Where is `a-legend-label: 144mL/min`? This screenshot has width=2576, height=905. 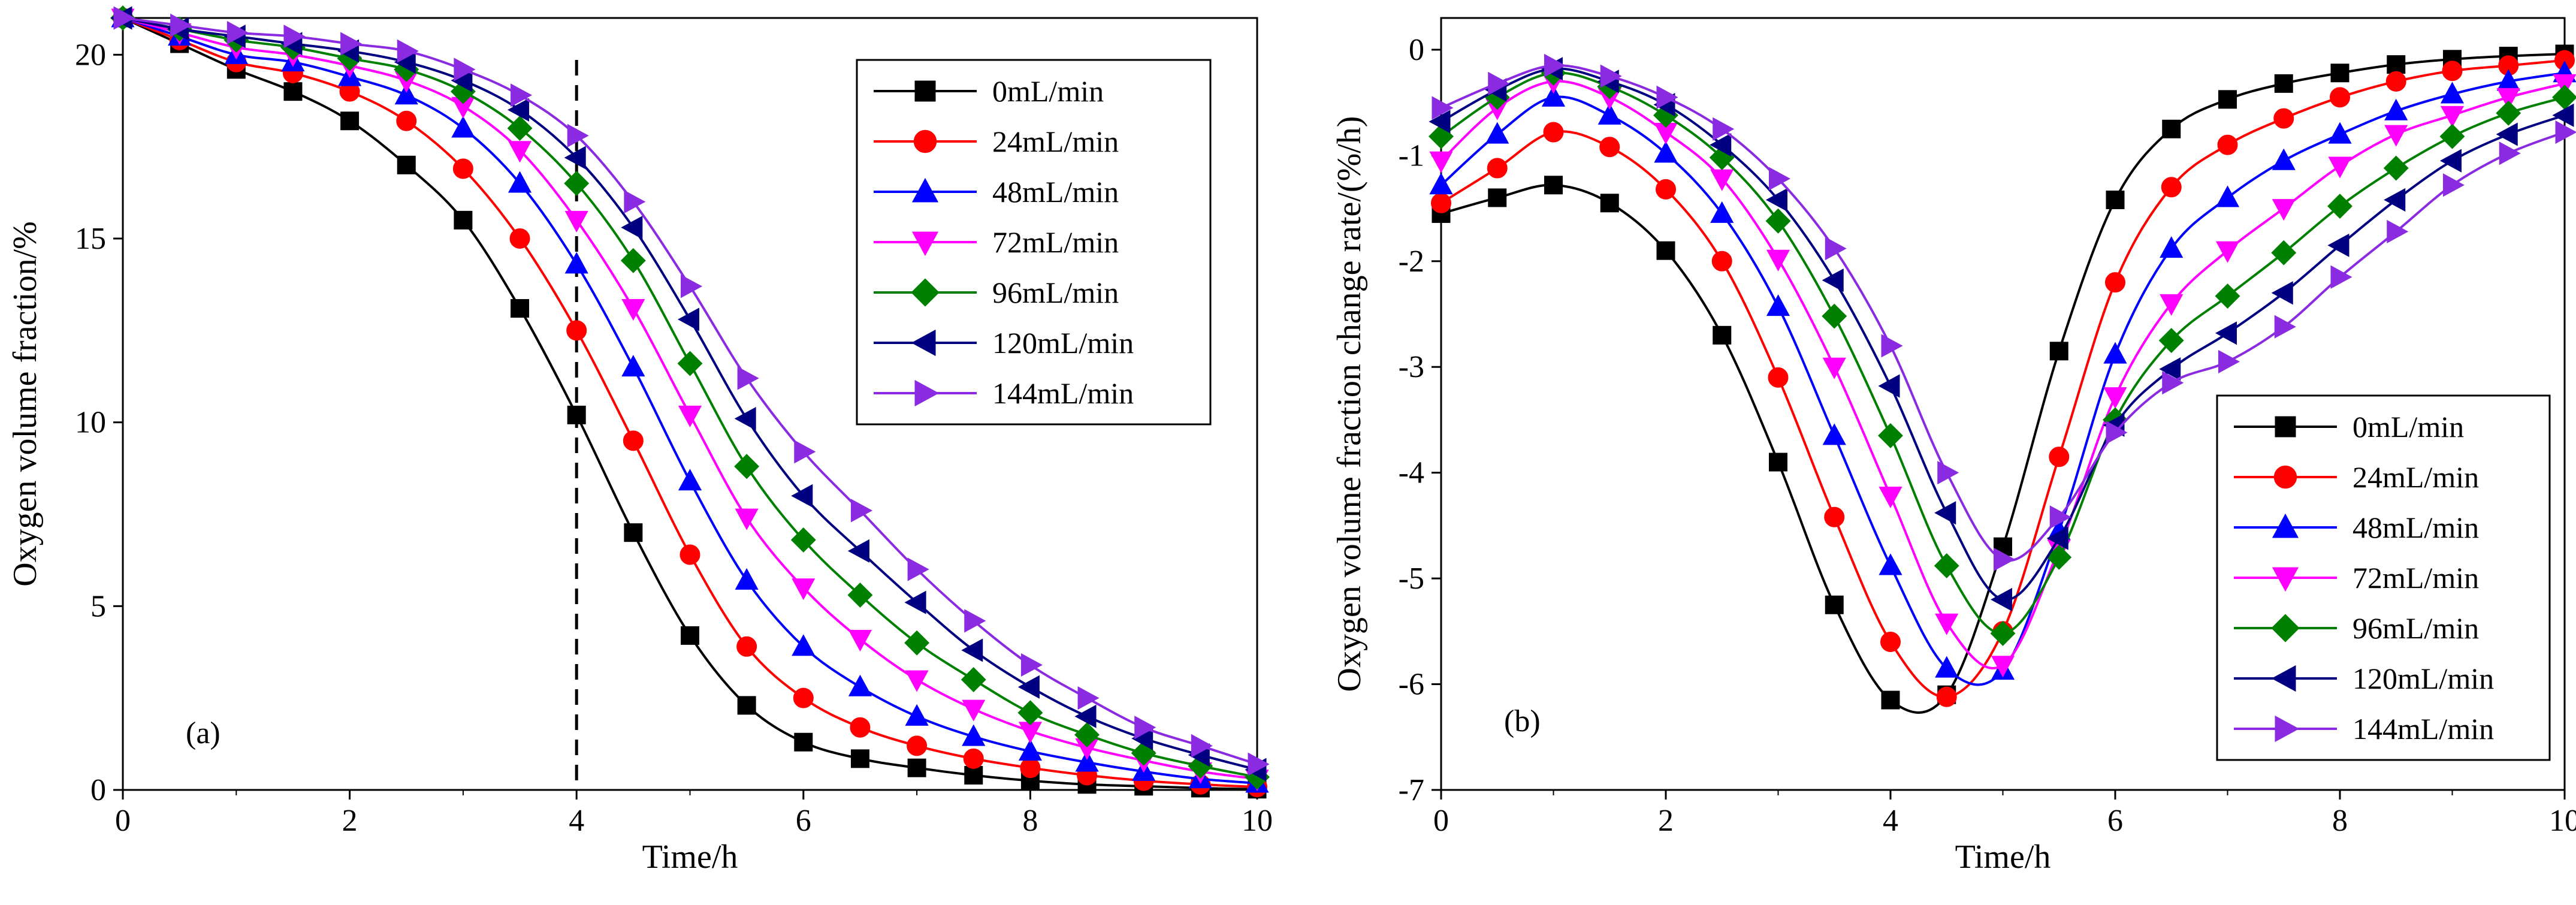
a-legend-label: 144mL/min is located at coordinates (1063, 393).